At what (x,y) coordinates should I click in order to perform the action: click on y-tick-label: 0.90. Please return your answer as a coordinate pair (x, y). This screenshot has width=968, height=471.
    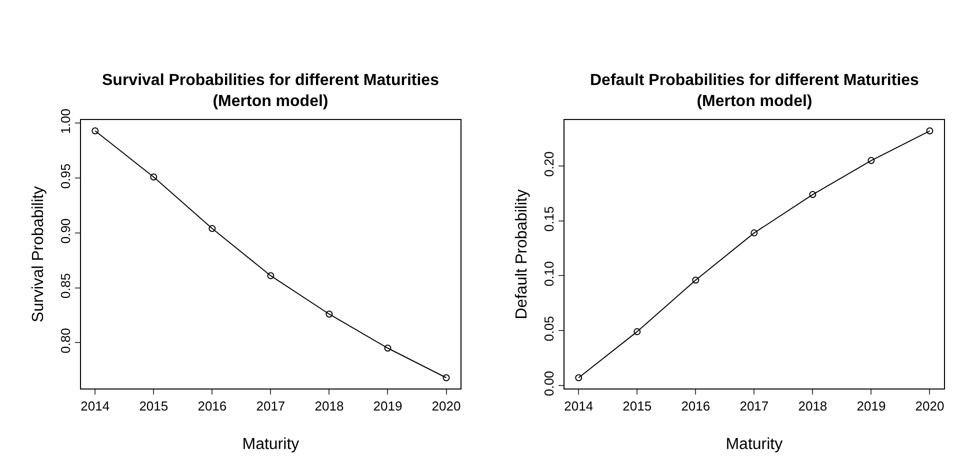
    Looking at the image, I should click on (65, 231).